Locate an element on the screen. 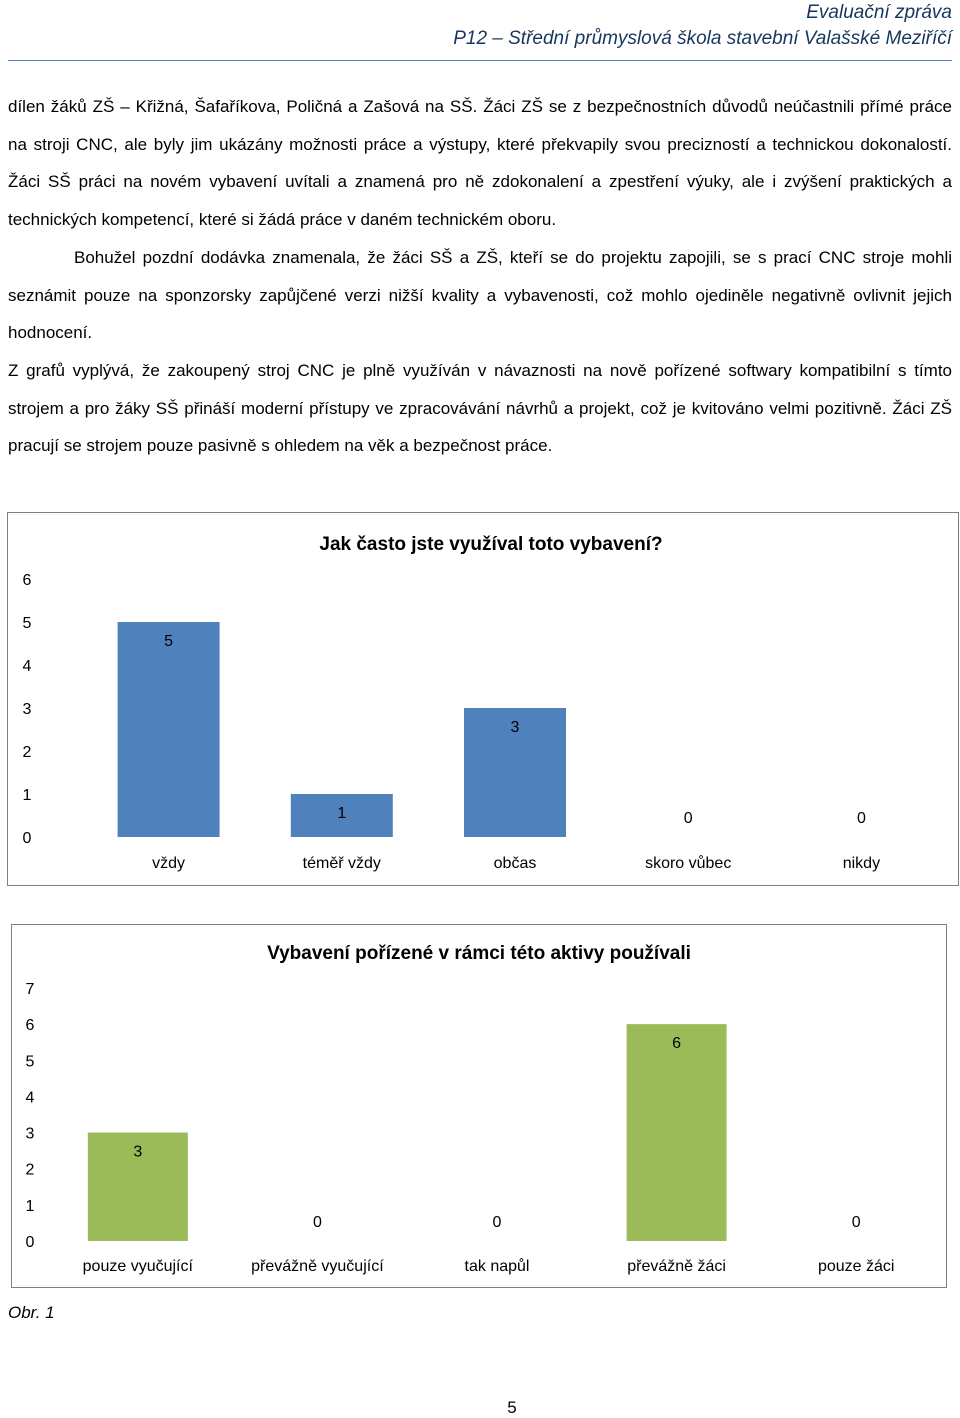 The width and height of the screenshot is (960, 1418). category-label: vždy is located at coordinates (168, 863).